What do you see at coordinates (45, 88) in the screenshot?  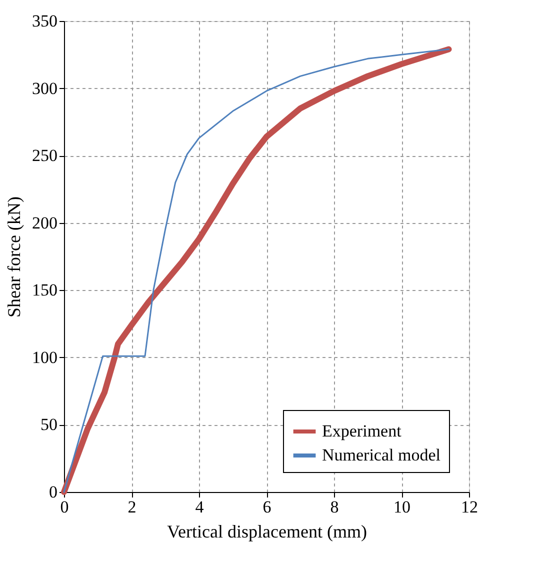 I see `y-tick-label: 300` at bounding box center [45, 88].